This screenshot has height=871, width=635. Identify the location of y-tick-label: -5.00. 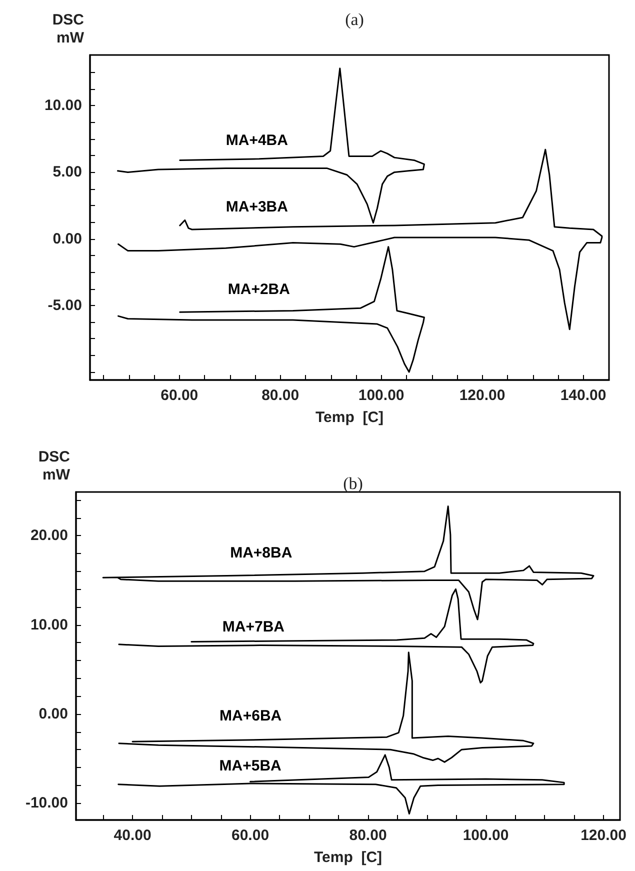
(65, 305).